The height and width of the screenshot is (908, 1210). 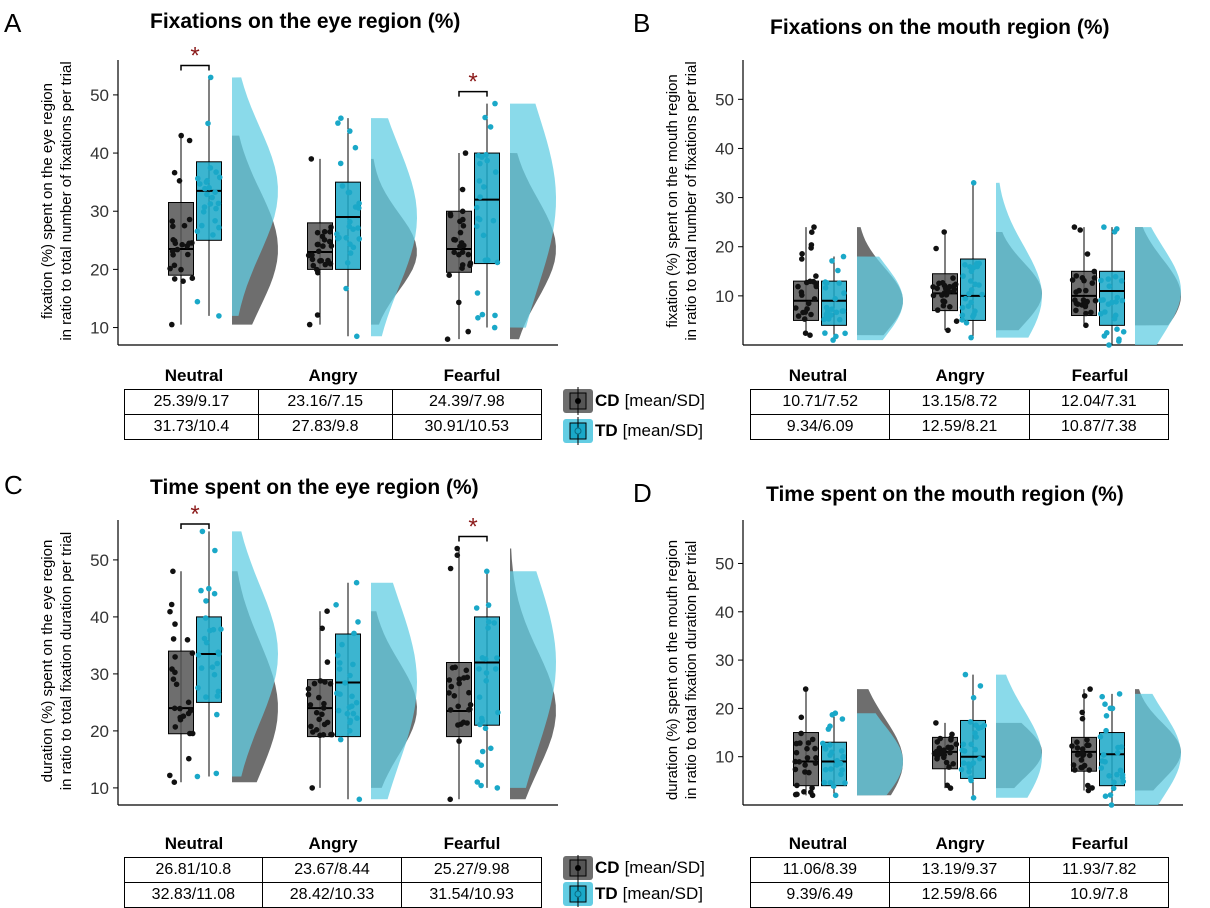 I want to click on category-label: Neutral, so click(x=194, y=375).